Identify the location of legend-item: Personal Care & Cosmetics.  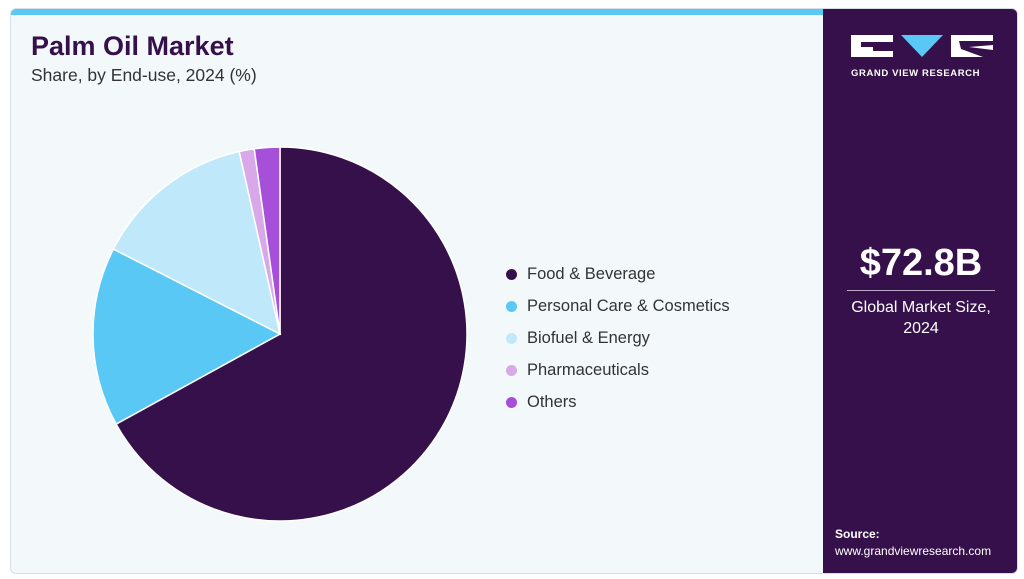
(618, 306).